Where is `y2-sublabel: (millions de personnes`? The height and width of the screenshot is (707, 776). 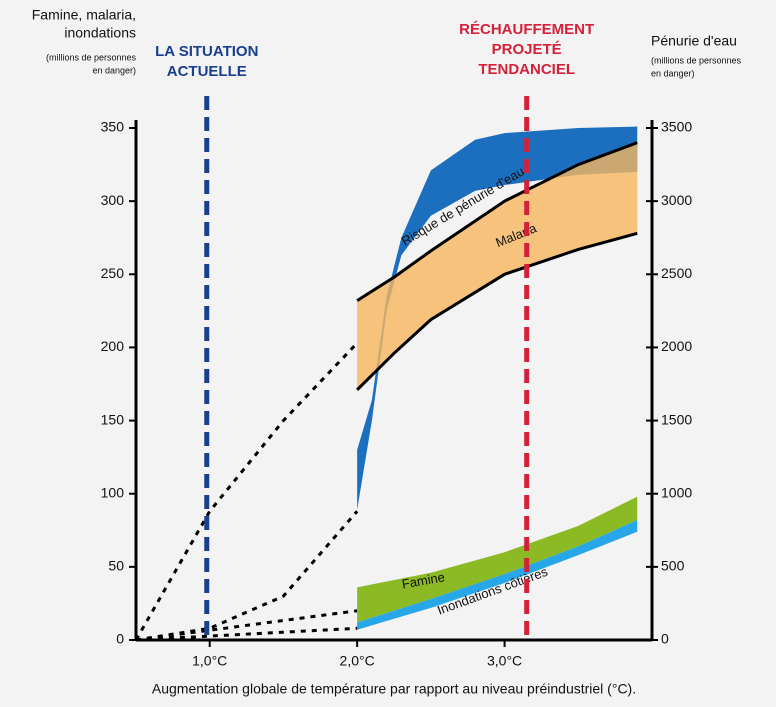
y2-sublabel: (millions de personnes is located at coordinates (696, 60).